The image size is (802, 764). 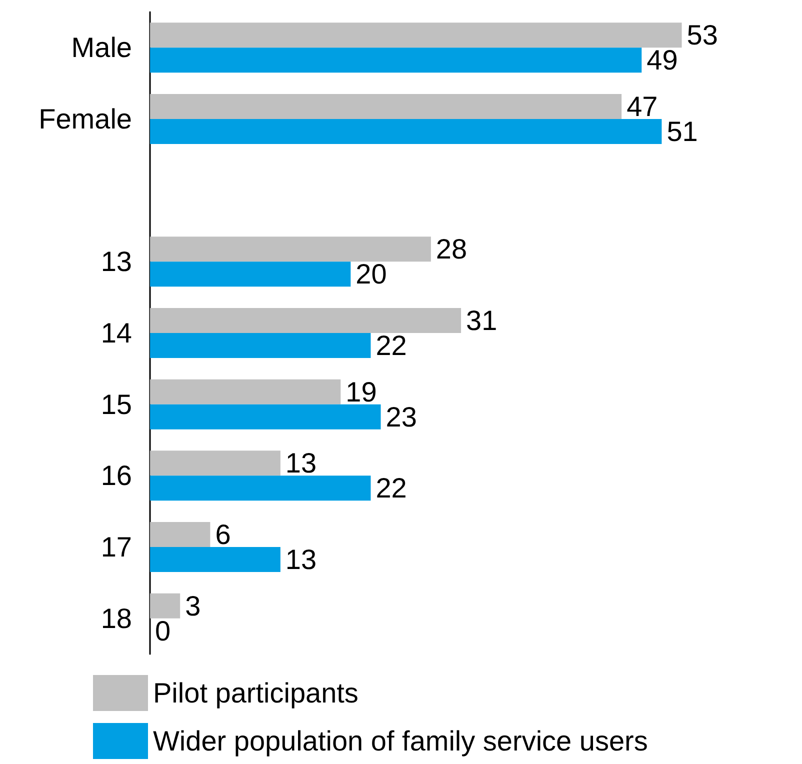 I want to click on y-tick-label: 17, so click(x=116, y=547).